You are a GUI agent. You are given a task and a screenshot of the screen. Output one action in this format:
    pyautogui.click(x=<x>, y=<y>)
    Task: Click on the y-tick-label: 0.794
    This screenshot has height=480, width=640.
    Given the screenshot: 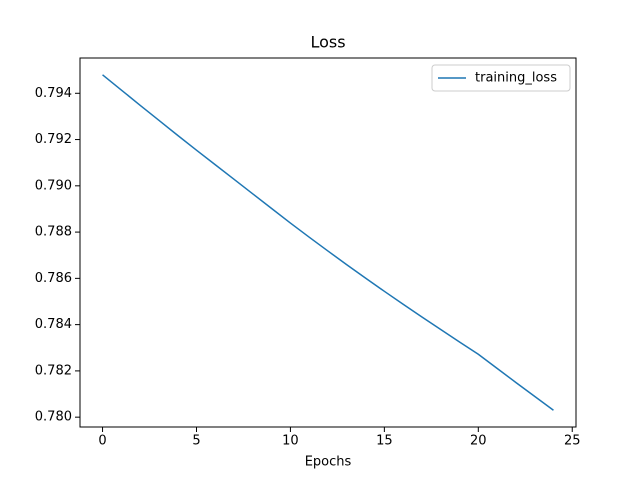 What is the action you would take?
    pyautogui.click(x=53, y=93)
    